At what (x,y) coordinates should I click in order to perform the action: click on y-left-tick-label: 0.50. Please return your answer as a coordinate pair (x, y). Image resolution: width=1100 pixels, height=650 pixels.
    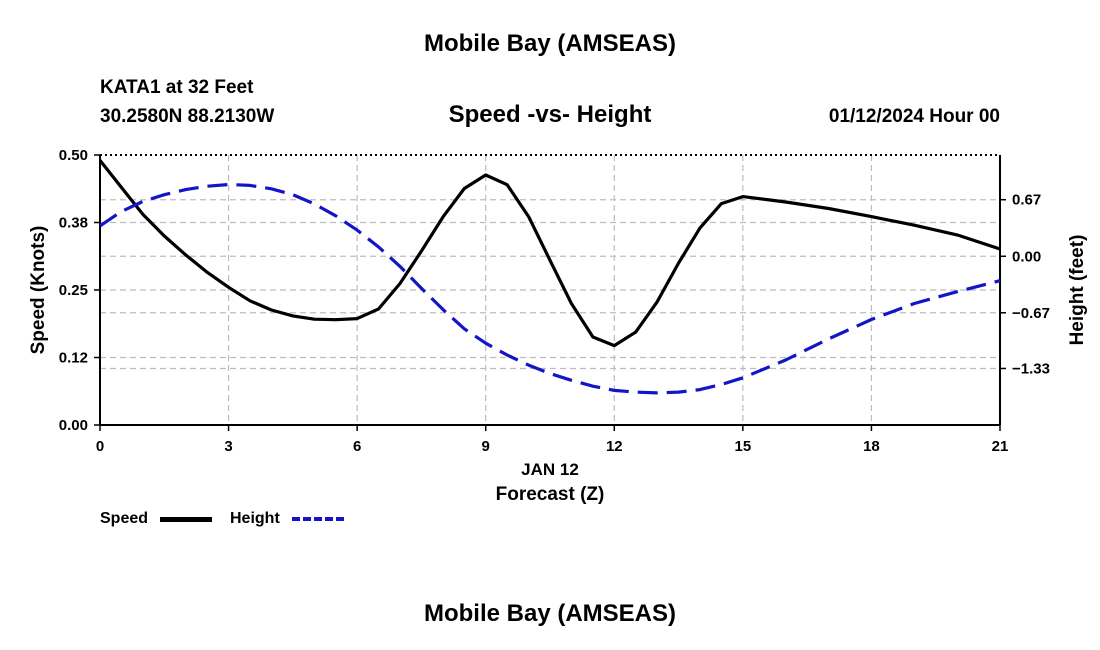
    Looking at the image, I should click on (73, 155).